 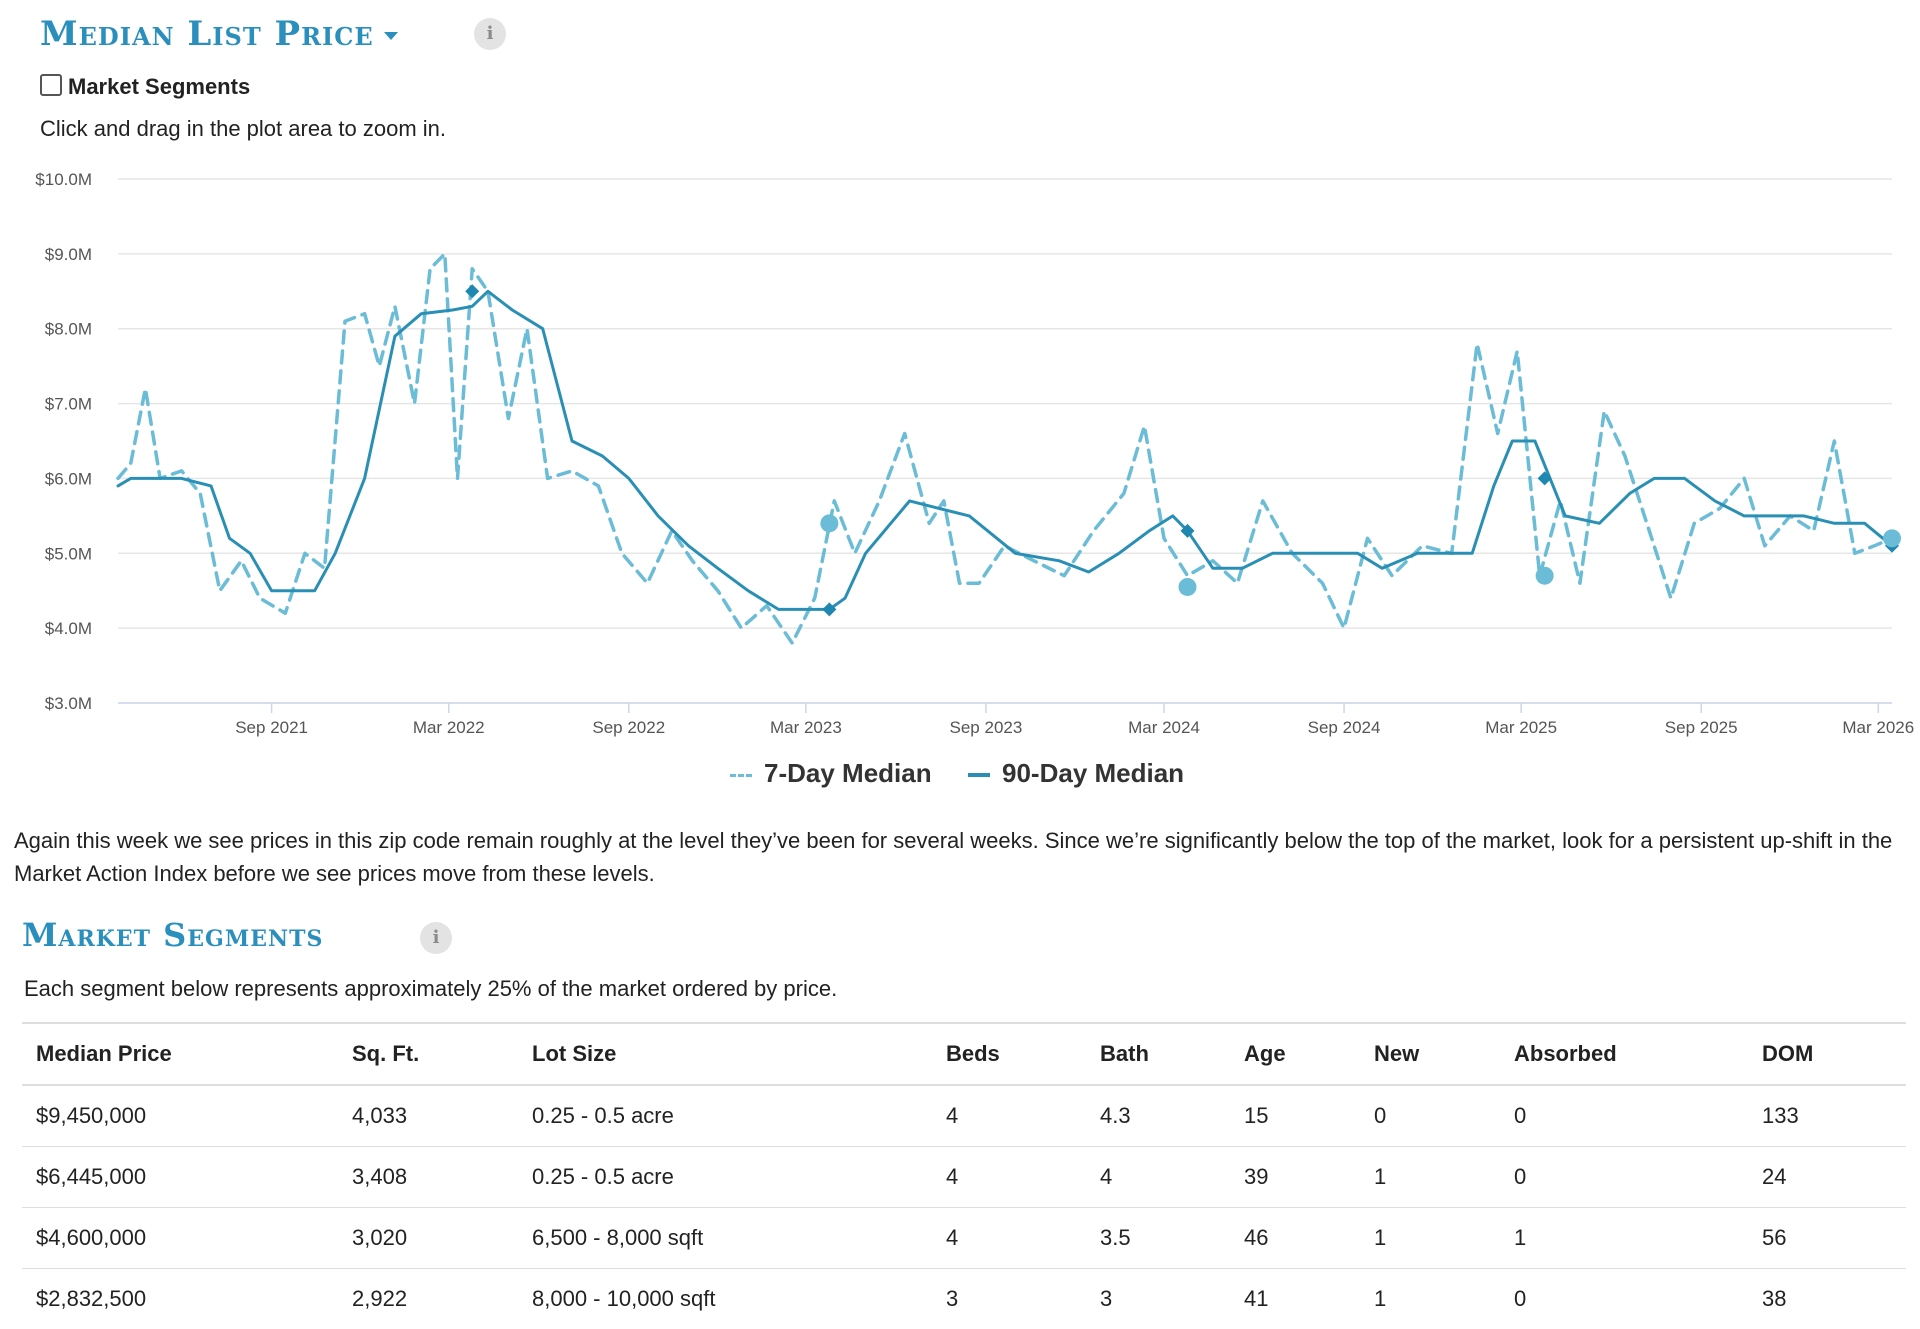 What do you see at coordinates (1295, 1177) in the screenshot?
I see `cell-age: 39` at bounding box center [1295, 1177].